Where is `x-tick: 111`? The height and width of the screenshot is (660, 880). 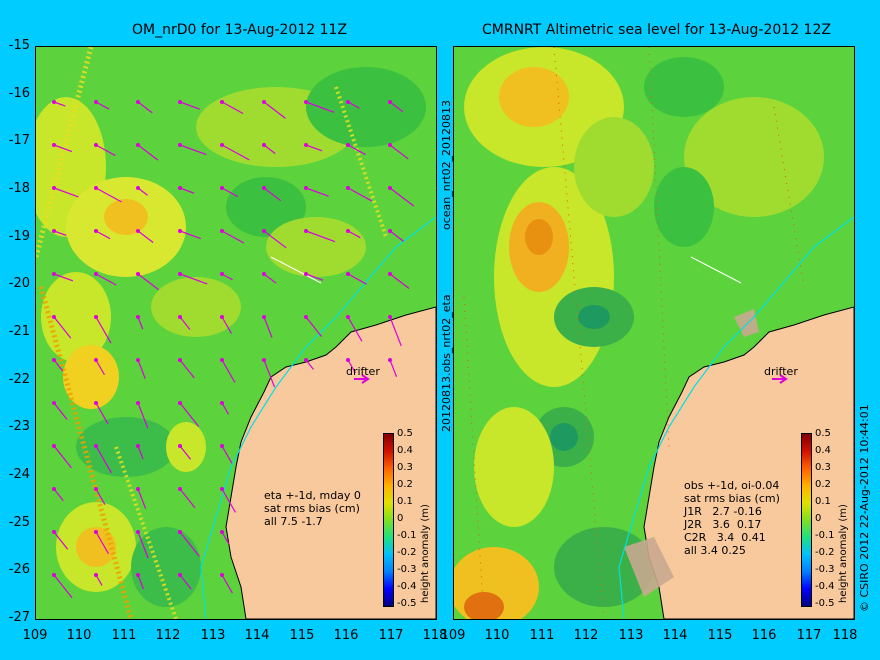 x-tick: 111 is located at coordinates (124, 635).